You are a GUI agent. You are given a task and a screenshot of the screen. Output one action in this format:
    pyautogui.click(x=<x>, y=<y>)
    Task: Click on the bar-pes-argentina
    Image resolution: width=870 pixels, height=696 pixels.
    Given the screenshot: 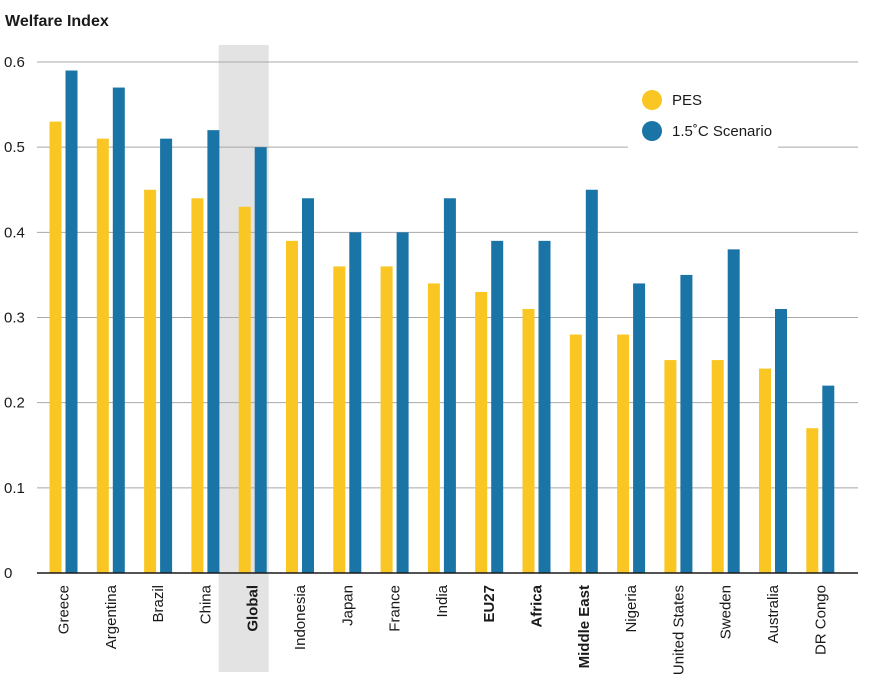 What is the action you would take?
    pyautogui.click(x=102, y=355)
    